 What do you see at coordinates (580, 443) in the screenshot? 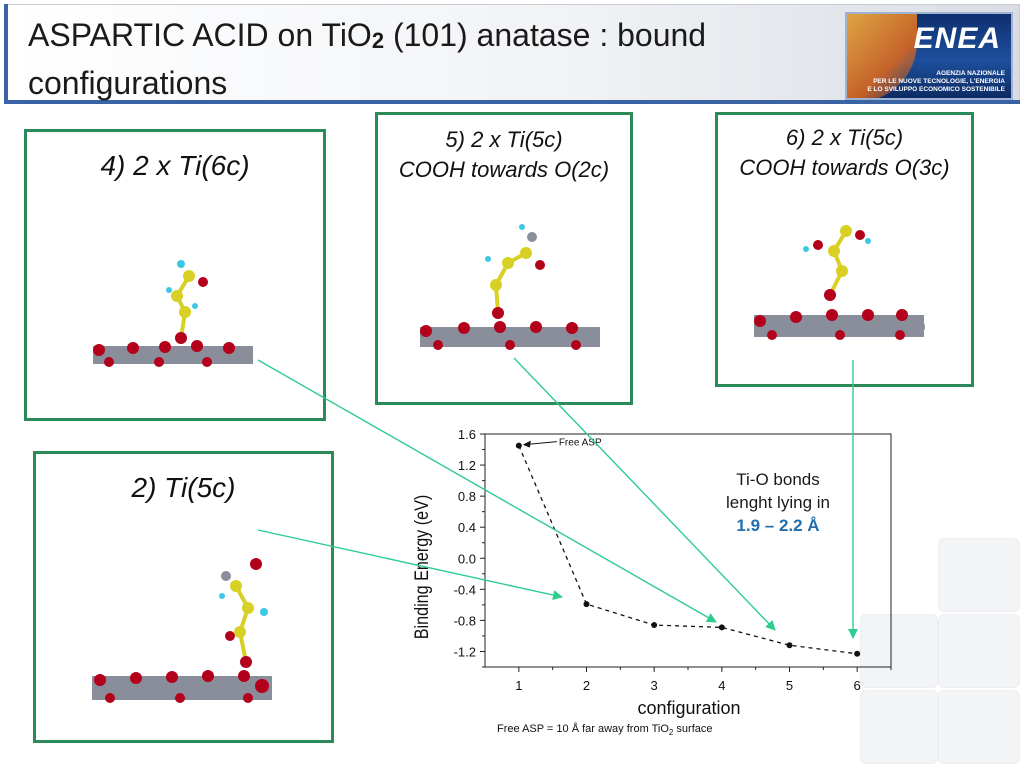
I see `annotation-label: Free ASP` at bounding box center [580, 443].